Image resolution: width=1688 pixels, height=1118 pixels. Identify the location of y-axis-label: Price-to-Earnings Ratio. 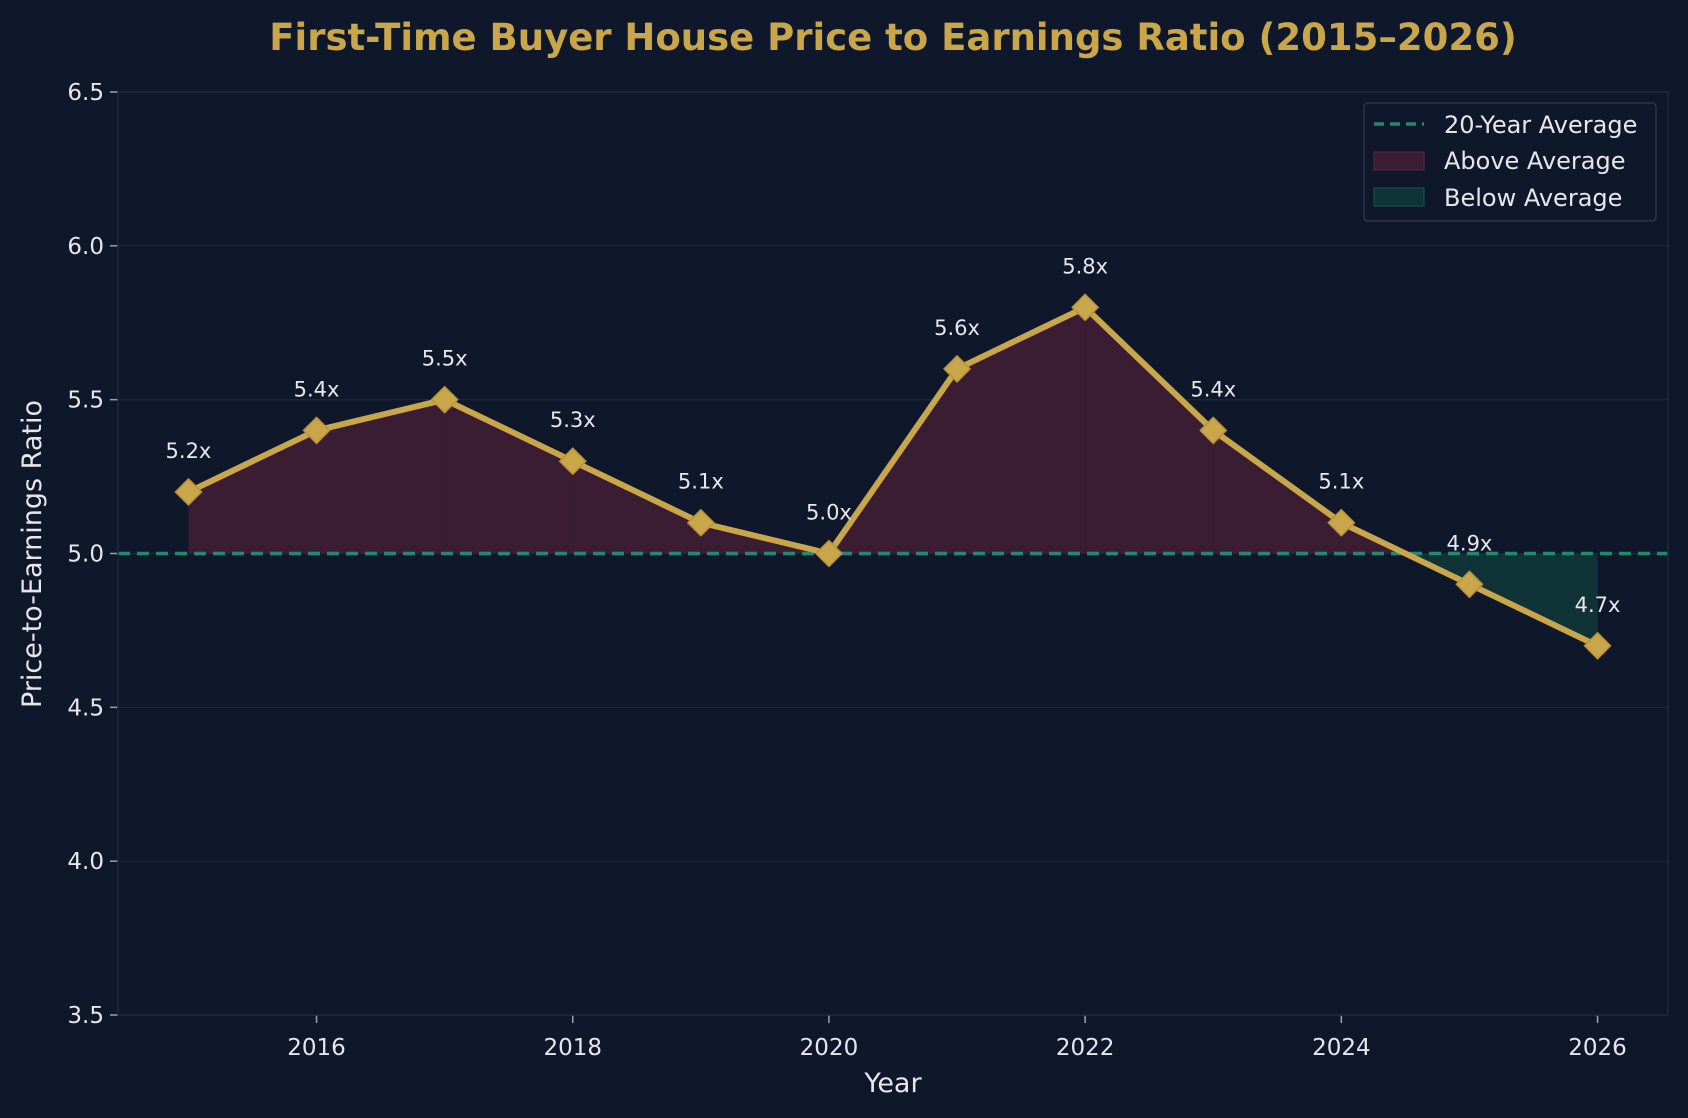
(32, 554).